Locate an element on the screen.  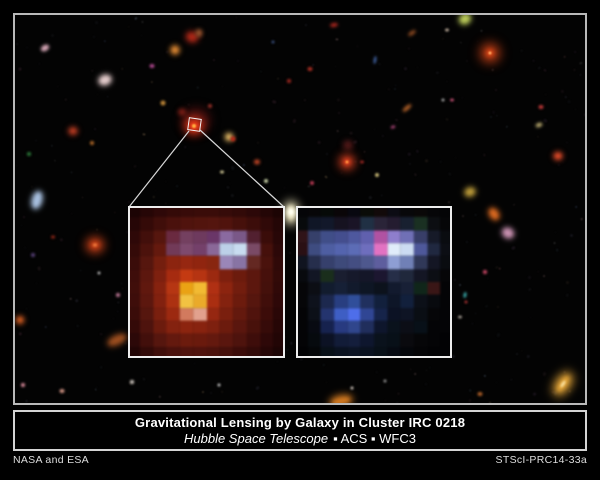
inset-panel-right is located at coordinates (374, 282).